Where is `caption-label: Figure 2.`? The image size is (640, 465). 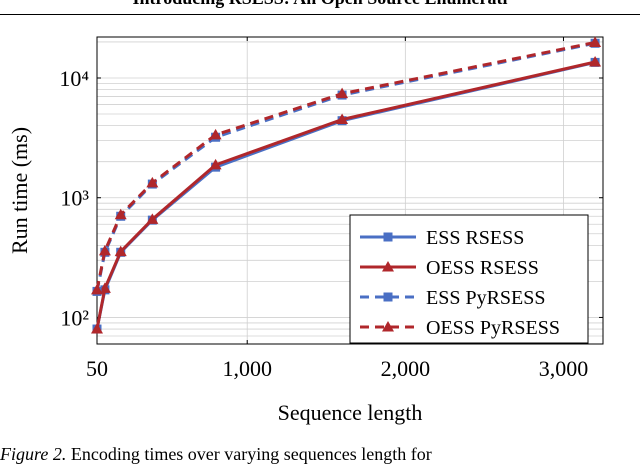
caption-label: Figure 2. is located at coordinates (33, 454).